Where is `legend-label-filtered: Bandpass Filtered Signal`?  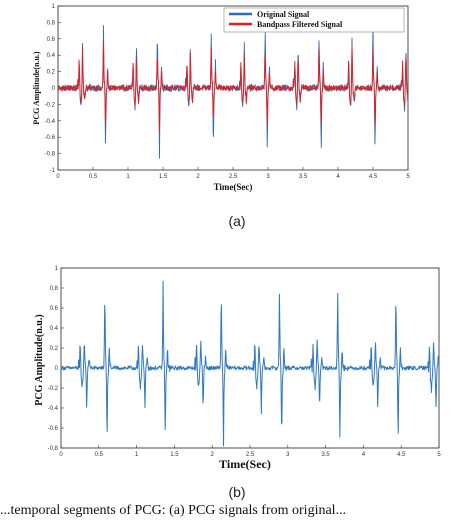 legend-label-filtered: Bandpass Filtered Signal is located at coordinates (300, 24).